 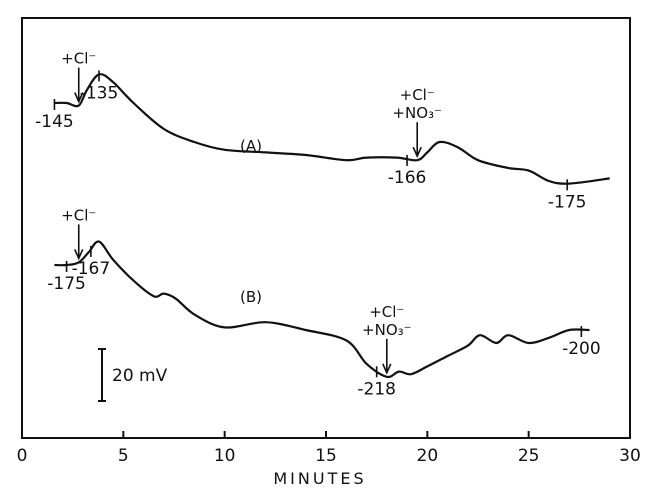 What do you see at coordinates (251, 297) in the screenshot?
I see `series-b-label: (B)` at bounding box center [251, 297].